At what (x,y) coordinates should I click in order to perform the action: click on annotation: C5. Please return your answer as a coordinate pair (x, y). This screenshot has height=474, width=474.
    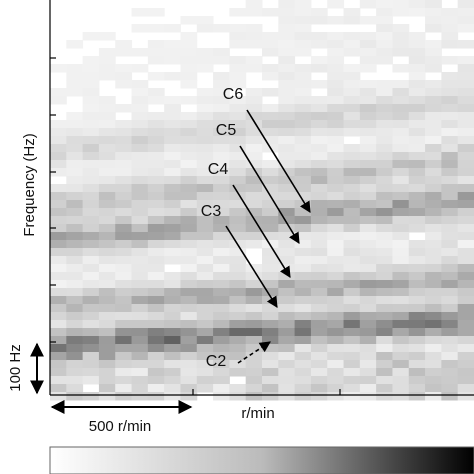
    Looking at the image, I should click on (226, 130).